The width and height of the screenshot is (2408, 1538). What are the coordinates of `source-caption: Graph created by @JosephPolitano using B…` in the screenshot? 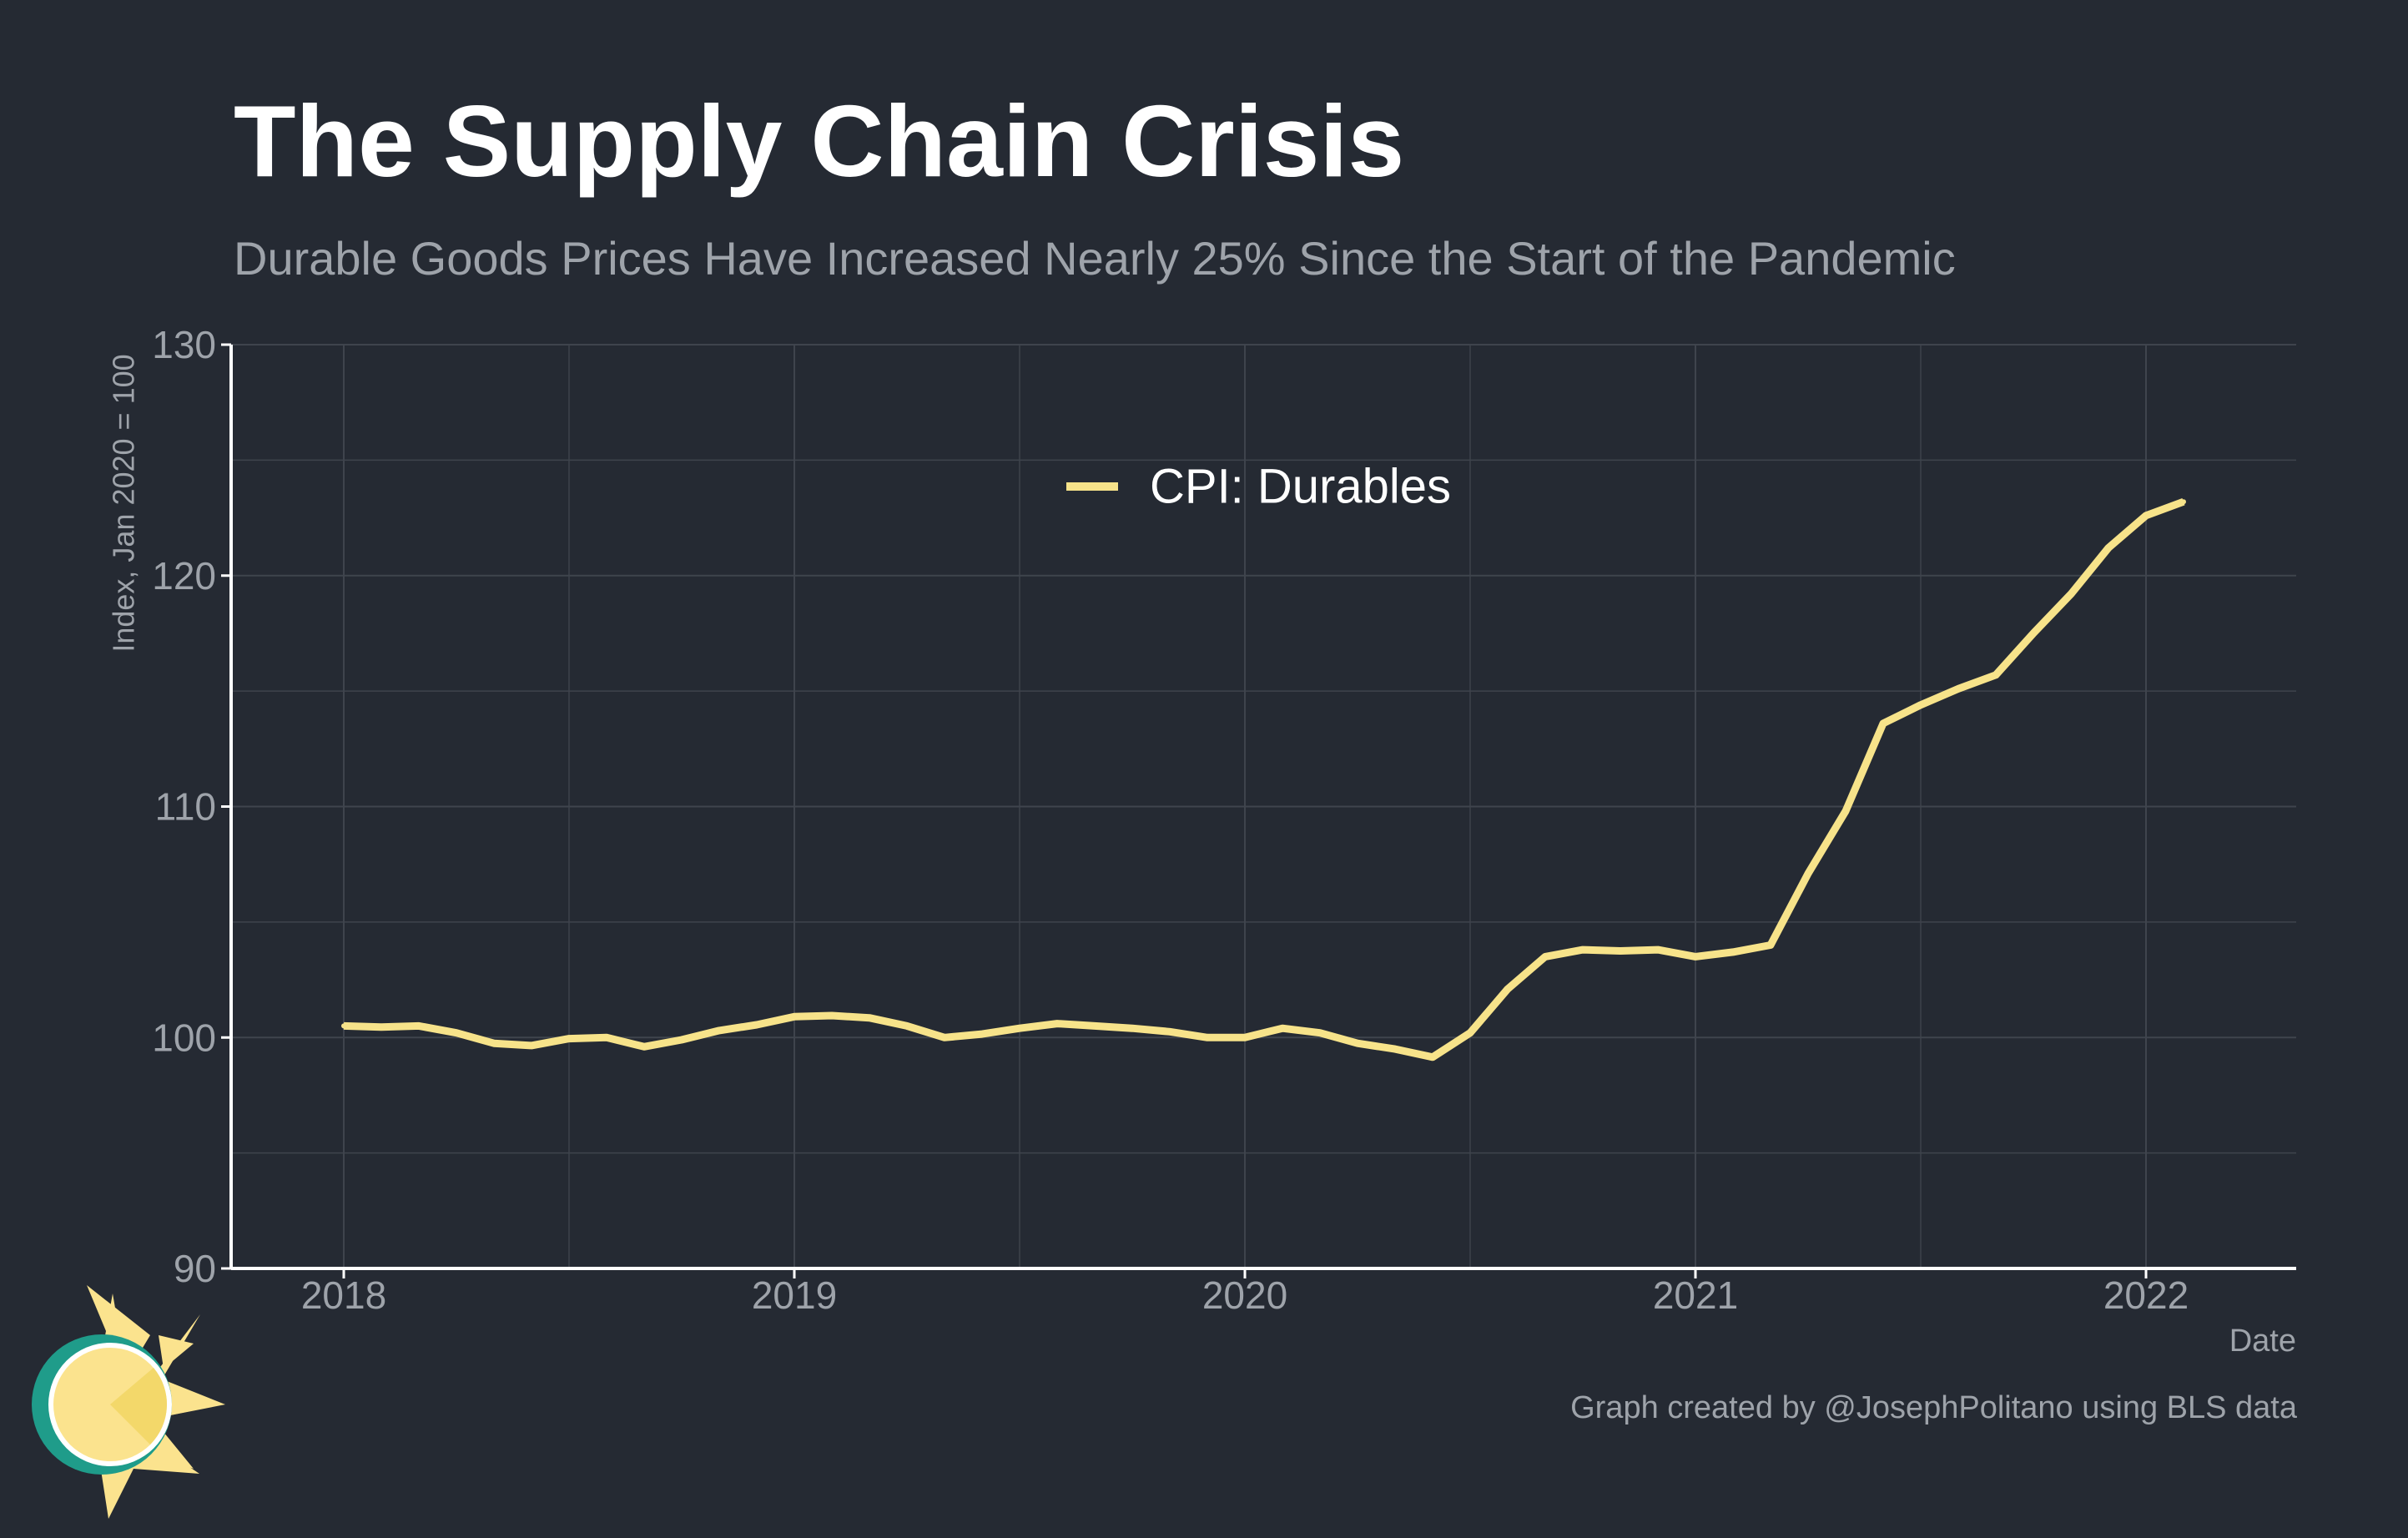 It's located at (1933, 1407).